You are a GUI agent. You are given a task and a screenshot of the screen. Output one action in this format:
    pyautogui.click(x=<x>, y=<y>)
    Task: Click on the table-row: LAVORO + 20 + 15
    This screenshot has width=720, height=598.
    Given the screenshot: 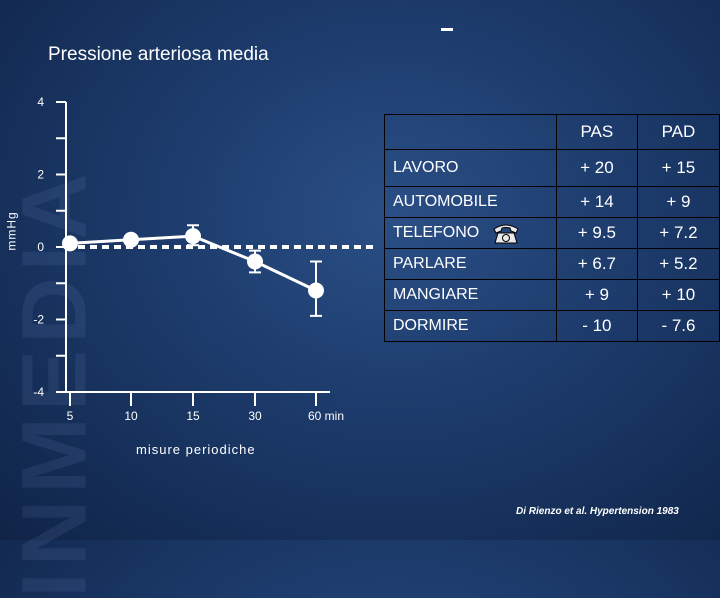 What is the action you would take?
    pyautogui.click(x=552, y=168)
    